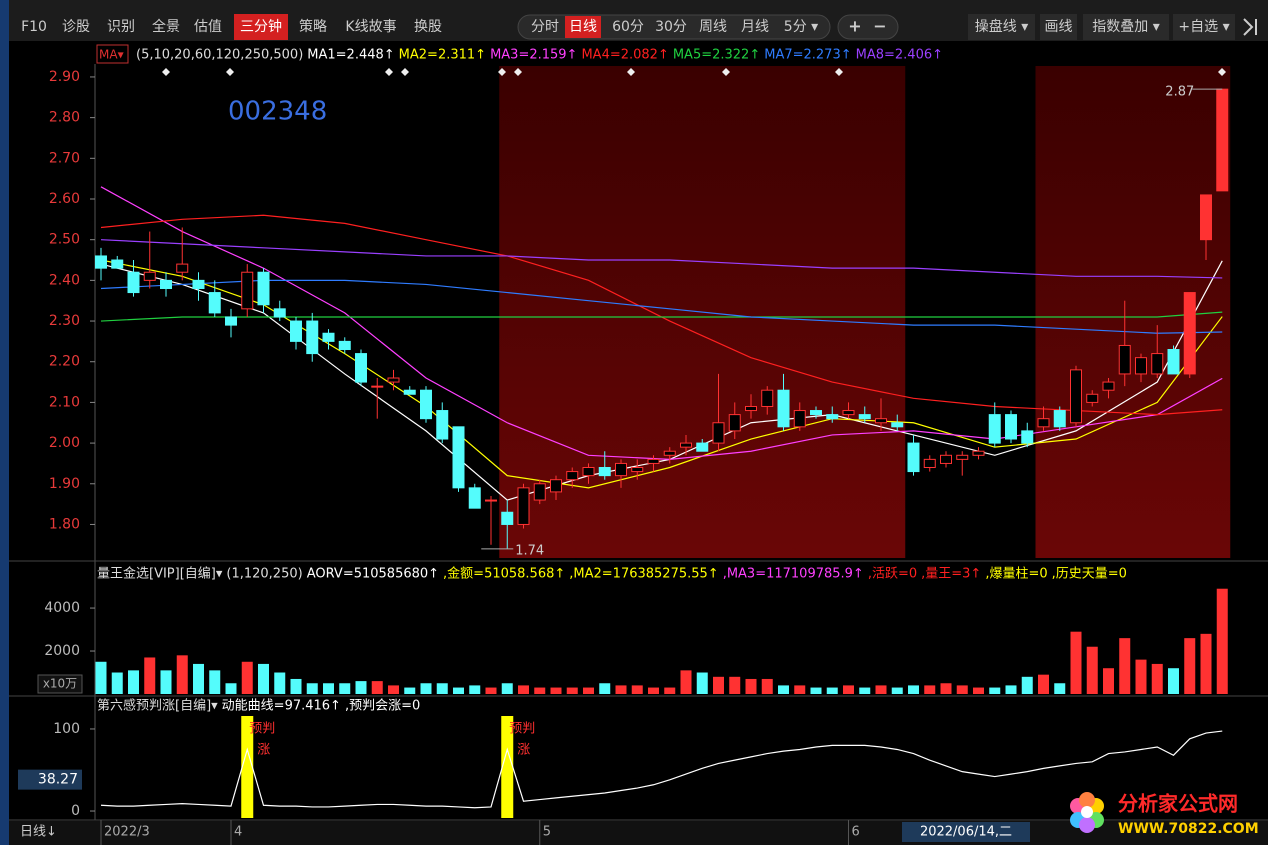 This screenshot has height=845, width=1268. Describe the element at coordinates (1125, 27) in the screenshot. I see `tool-button: 指数叠加 ▾` at that location.